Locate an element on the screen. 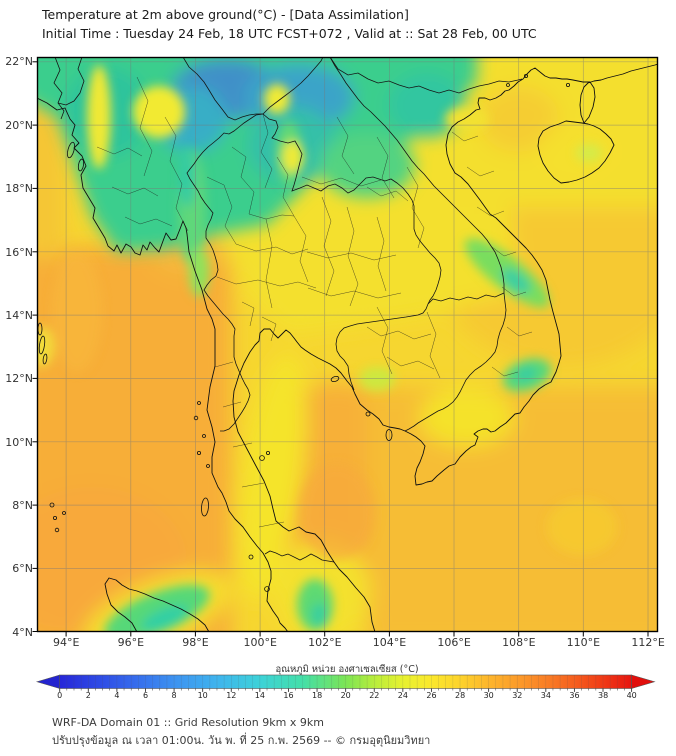 The width and height of the screenshot is (676, 756). lon-tick-label: 102°E is located at coordinates (325, 642).